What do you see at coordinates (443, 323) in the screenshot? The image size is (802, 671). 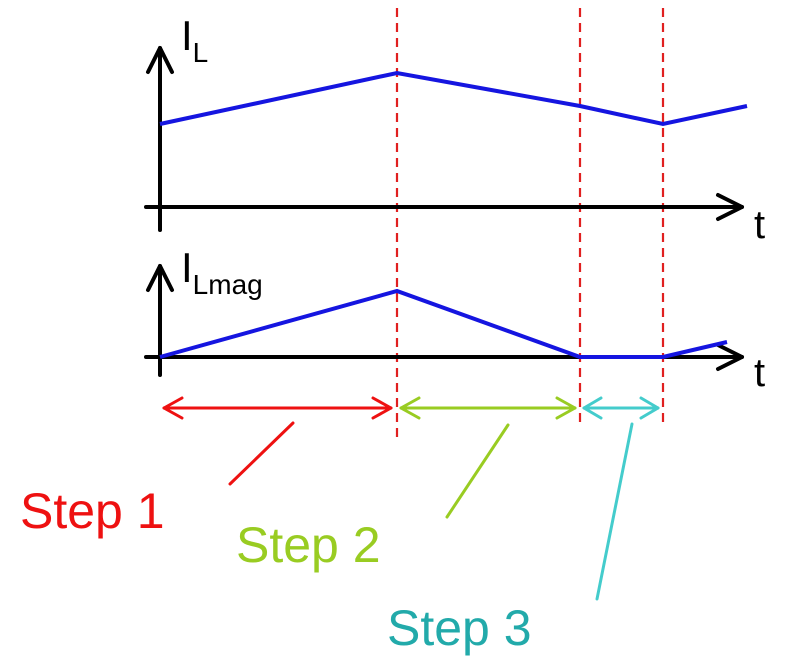 I see `magnetizing-current-waveform` at bounding box center [443, 323].